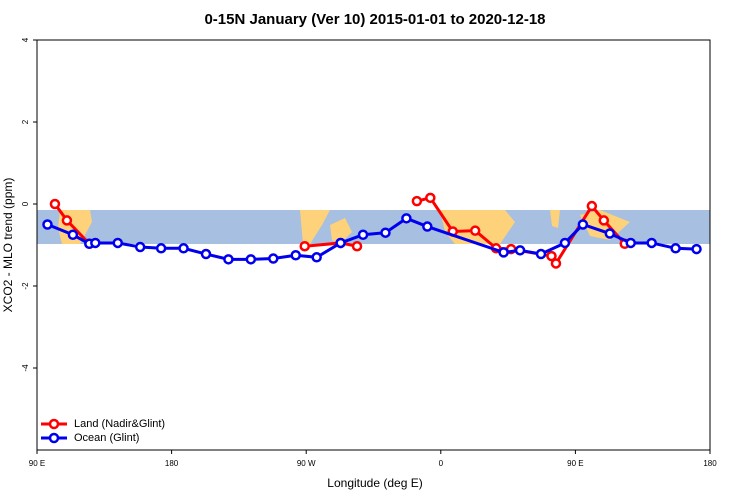 The height and width of the screenshot is (500, 750). Describe the element at coordinates (374, 483) in the screenshot. I see `x-axis-label: Longitude (deg E)` at that location.